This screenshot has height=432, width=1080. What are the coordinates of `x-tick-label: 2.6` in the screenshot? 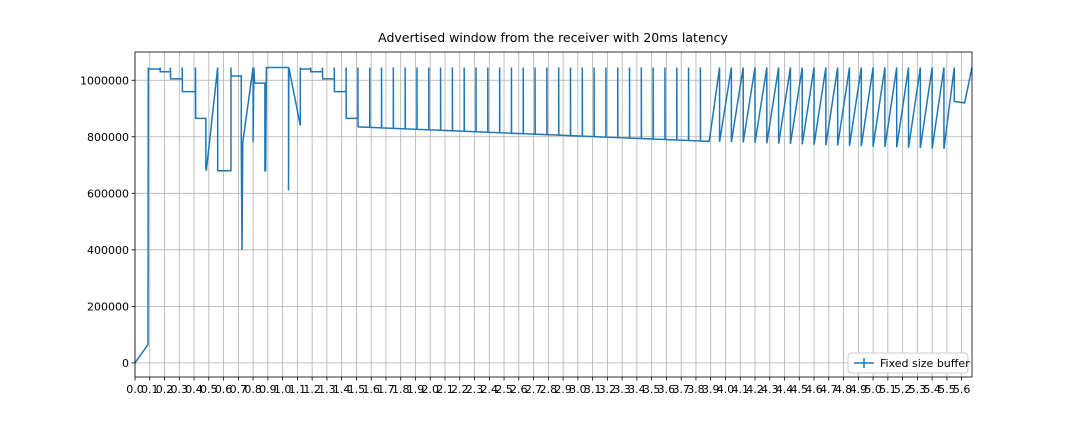 It's located at (519, 389).